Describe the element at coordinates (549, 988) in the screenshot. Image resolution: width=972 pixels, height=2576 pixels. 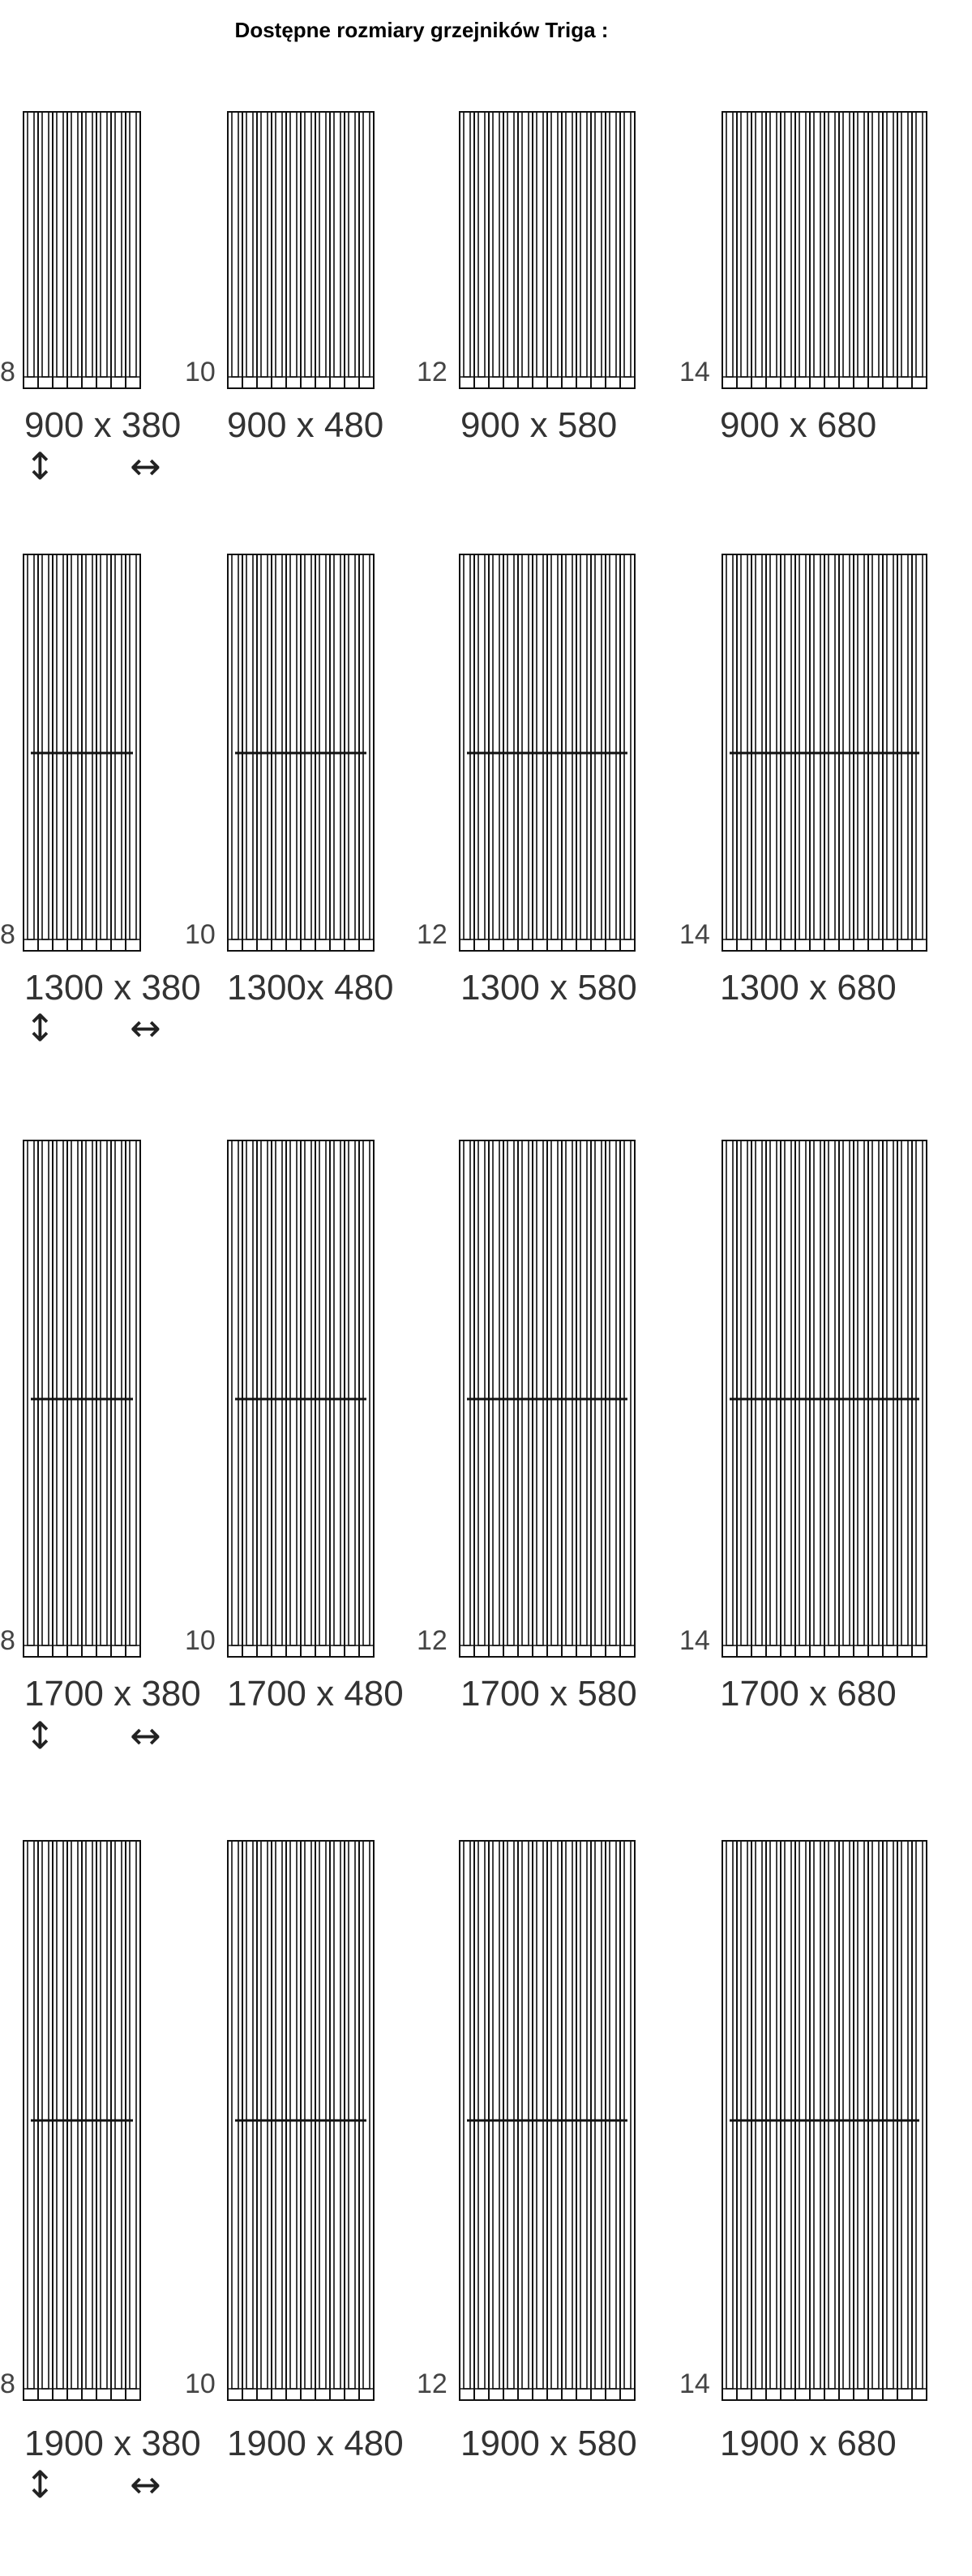
I see `dimension-label: 1300 x 580` at that location.